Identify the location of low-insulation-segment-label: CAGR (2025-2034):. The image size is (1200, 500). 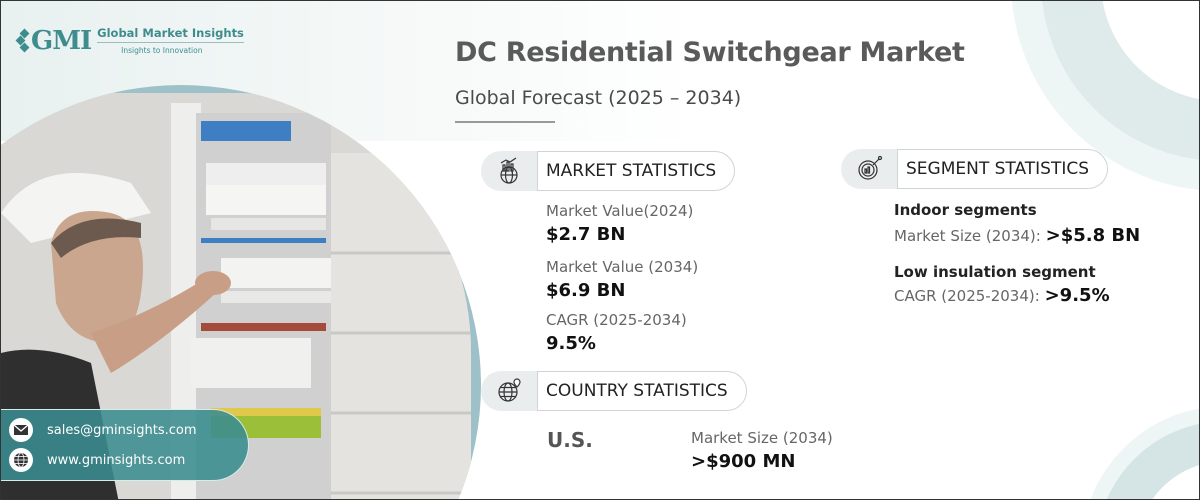
(967, 296).